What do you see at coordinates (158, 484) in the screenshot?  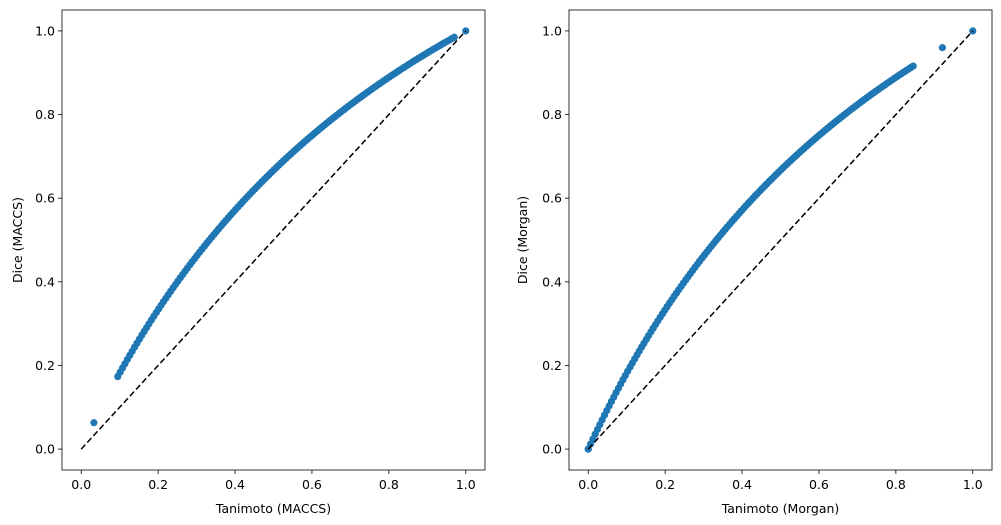 I see `left-x-tick-label: 0.2` at bounding box center [158, 484].